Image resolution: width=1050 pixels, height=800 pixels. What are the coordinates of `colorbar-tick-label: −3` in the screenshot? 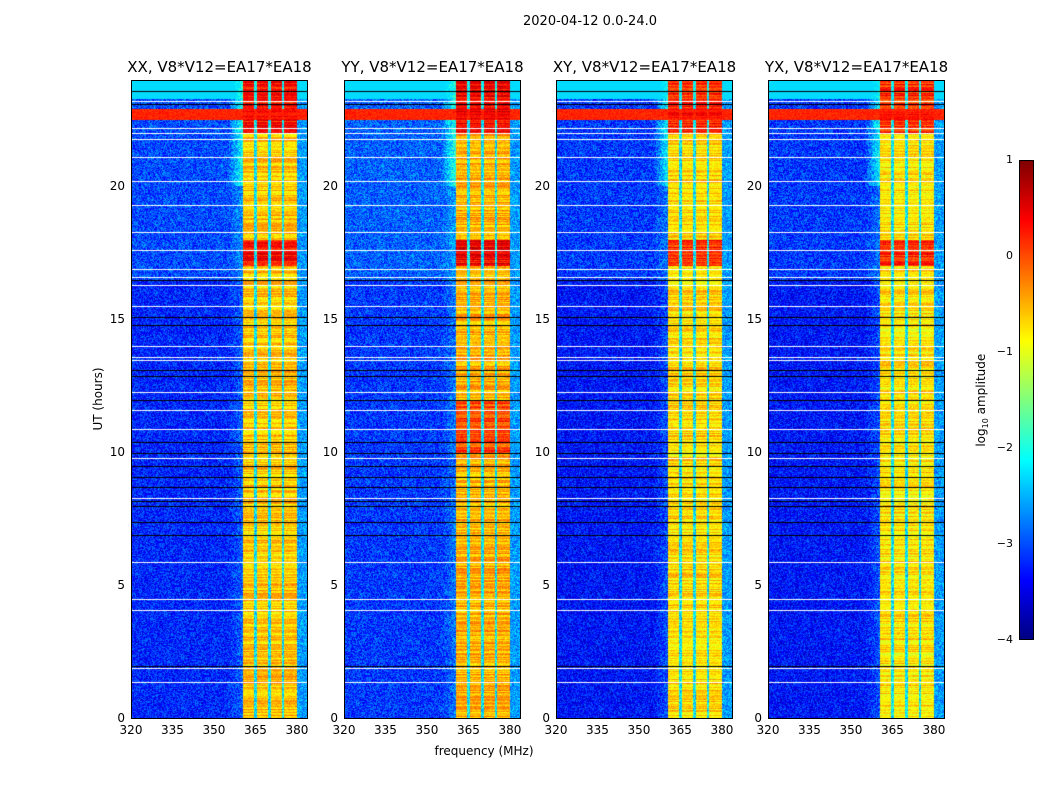 It's located at (1004, 543).